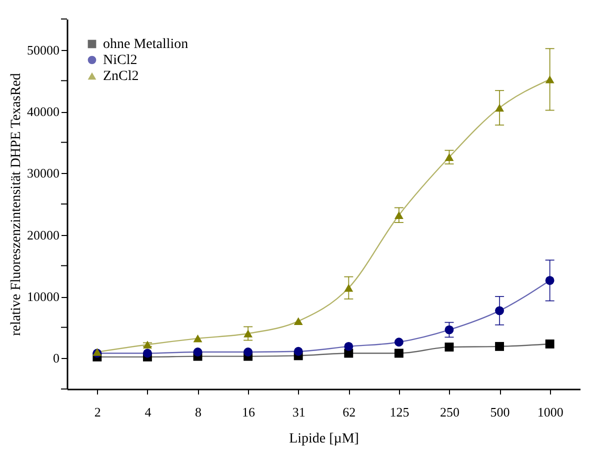 This screenshot has height=453, width=590. Describe the element at coordinates (43, 111) in the screenshot. I see `y-tick-label: 40000` at that location.